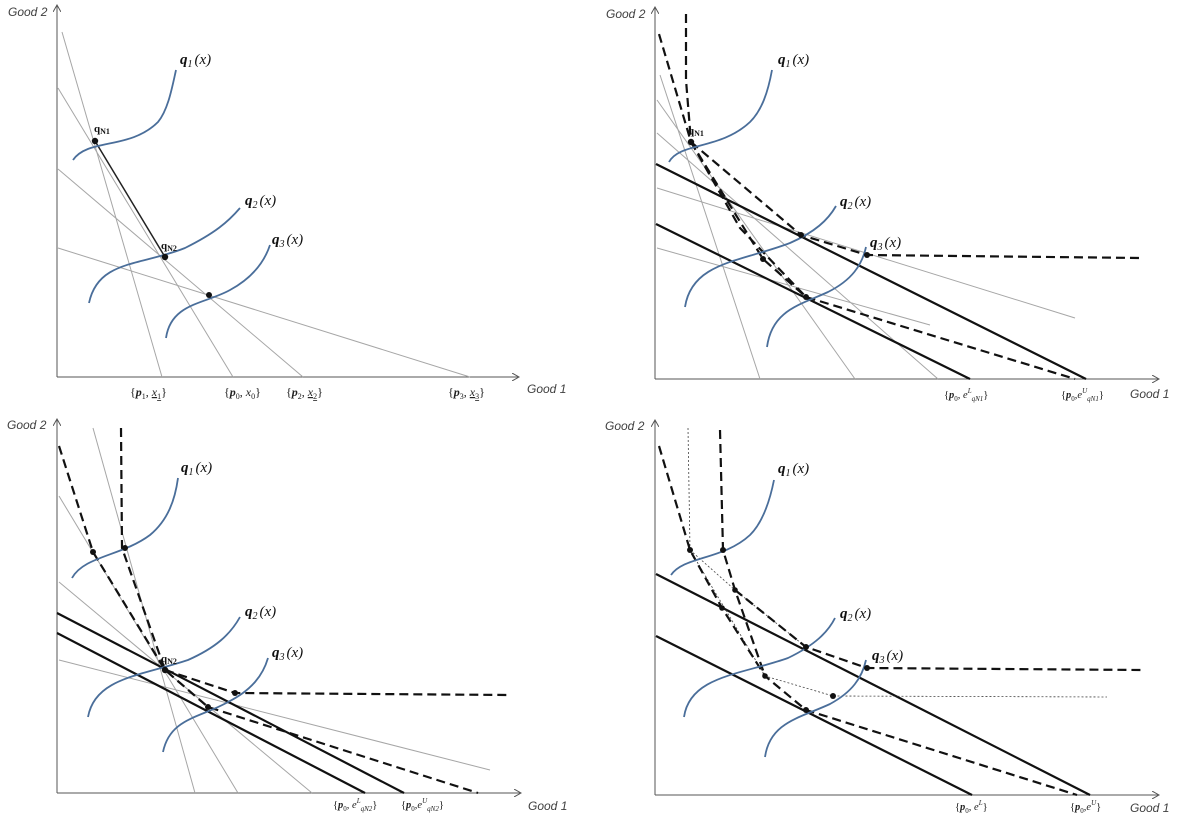  What do you see at coordinates (748, 598) in the screenshot?
I see `dotted-frontier` at bounding box center [748, 598].